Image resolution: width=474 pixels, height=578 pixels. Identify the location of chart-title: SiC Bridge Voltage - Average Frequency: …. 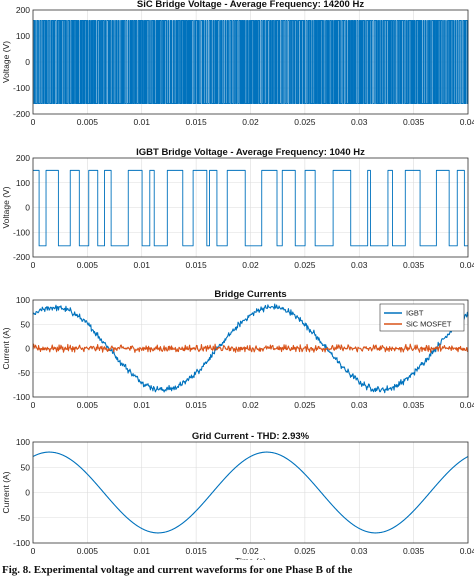
(250, 5).